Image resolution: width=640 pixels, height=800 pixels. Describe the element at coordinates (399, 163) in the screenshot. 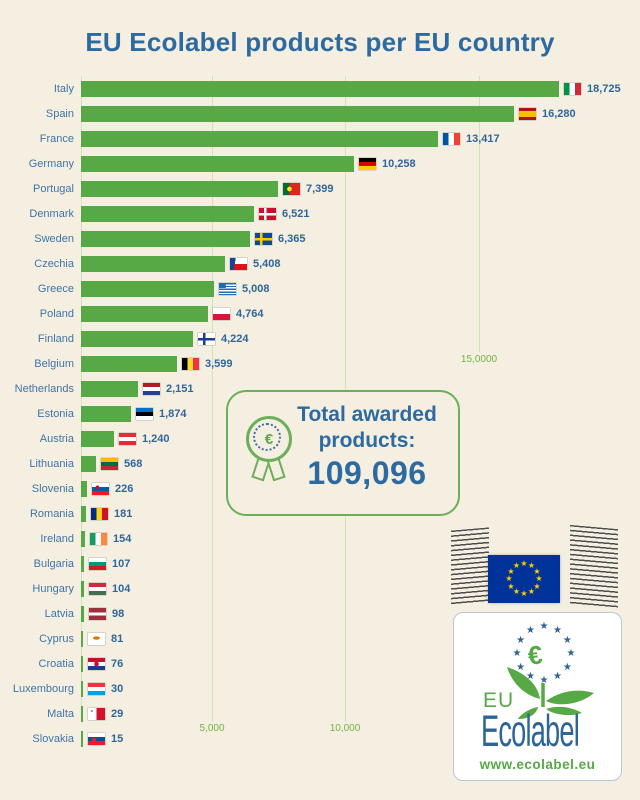

I see `value-label: 10,258` at that location.